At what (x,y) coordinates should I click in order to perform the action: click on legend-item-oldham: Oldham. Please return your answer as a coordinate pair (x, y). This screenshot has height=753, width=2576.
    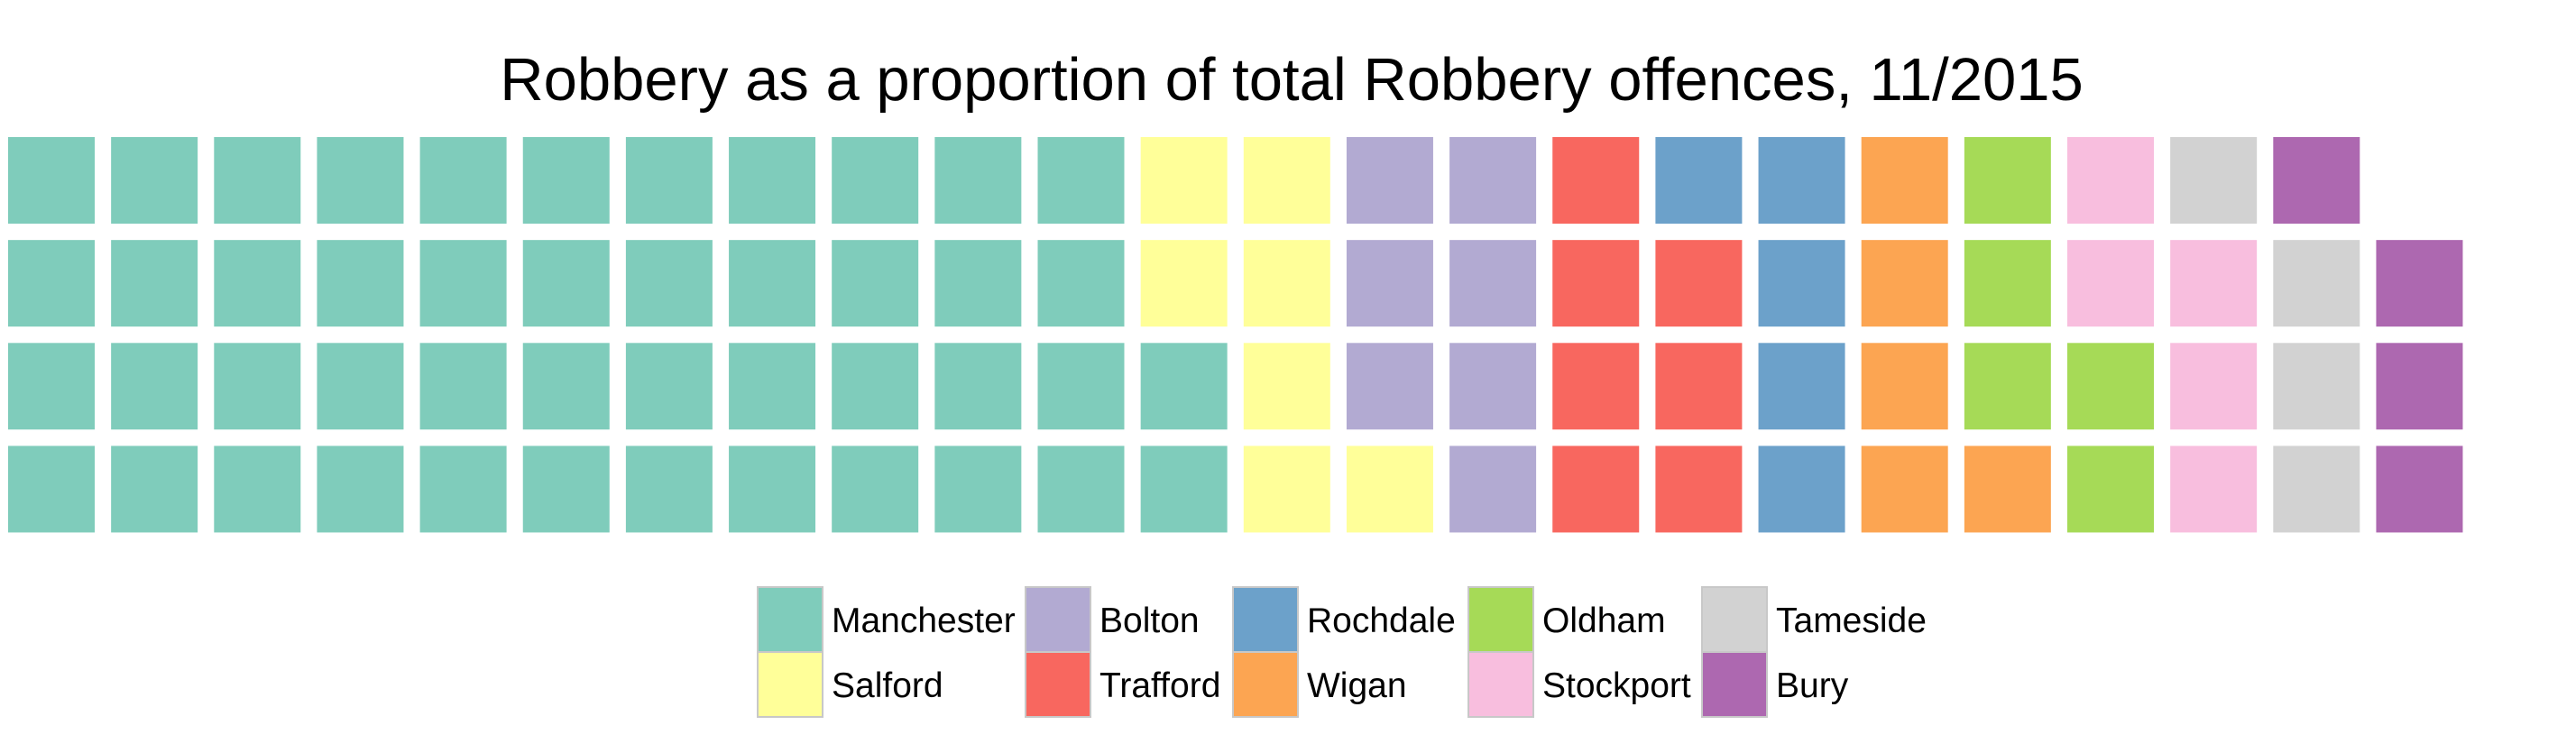
    Looking at the image, I should click on (1566, 619).